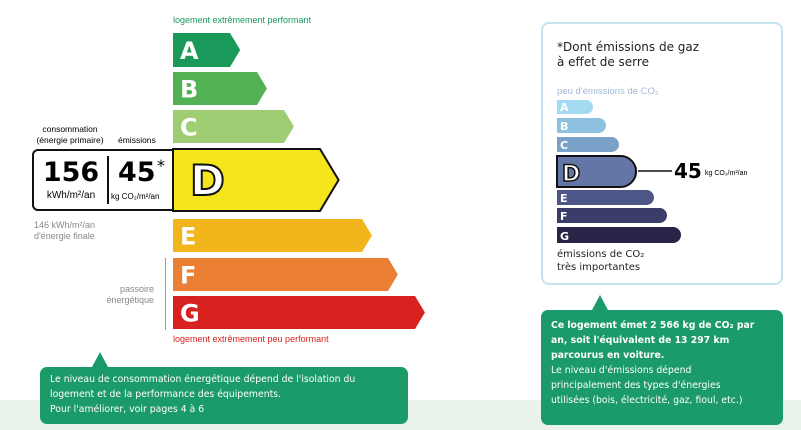 The width and height of the screenshot is (801, 430). I want to click on consumption-value: 156, so click(71, 172).